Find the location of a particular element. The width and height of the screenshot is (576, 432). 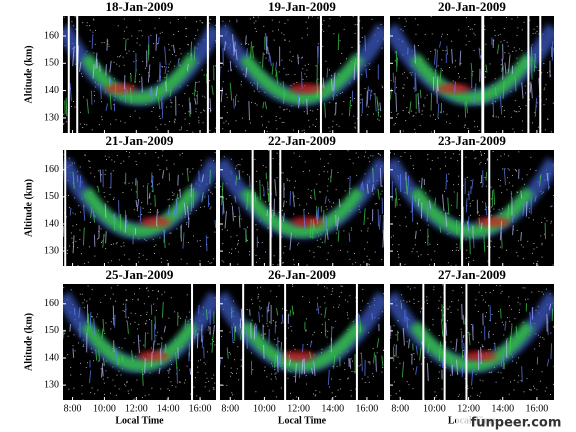

gap-stripe is located at coordinates (65, 208).